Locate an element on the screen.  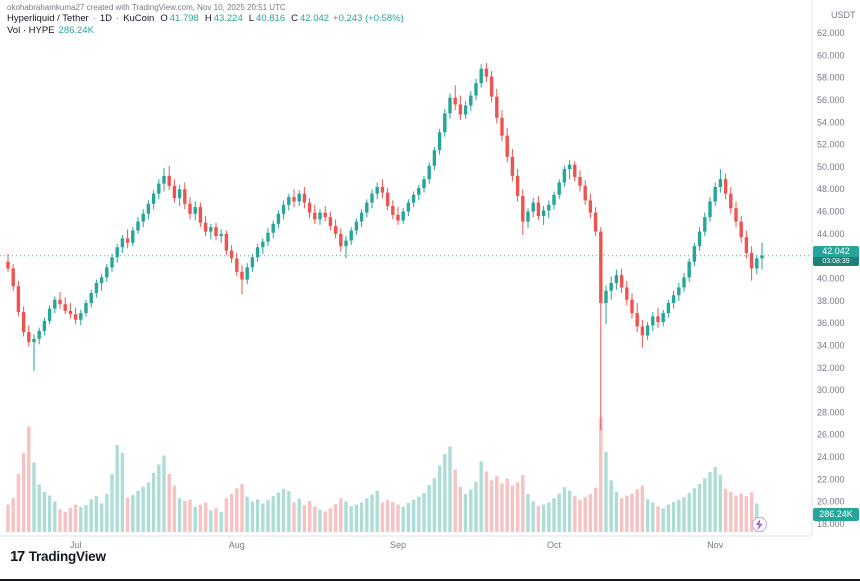
price-tick-label: 62.000 is located at coordinates (831, 33).